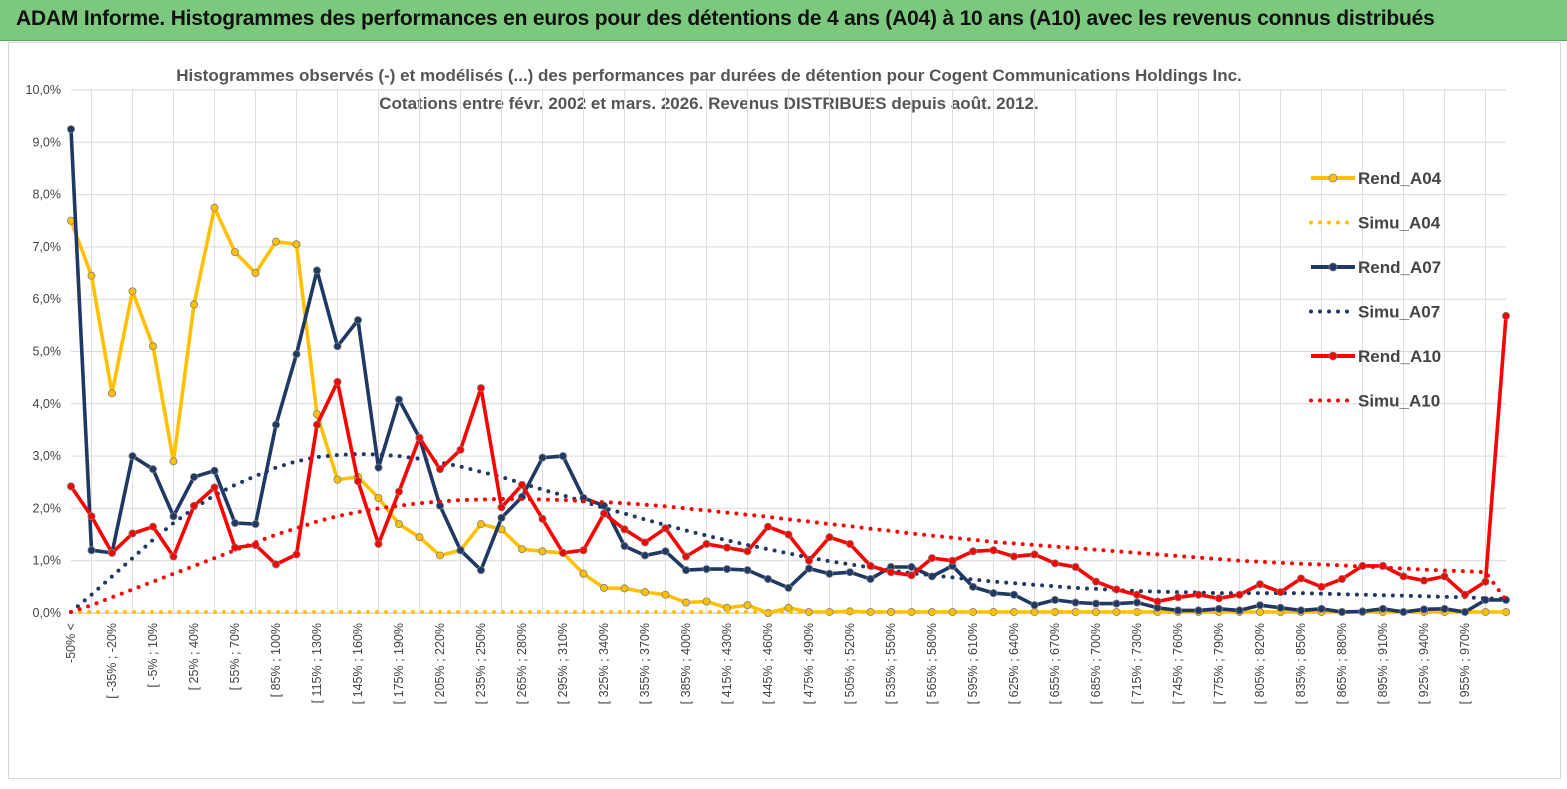 Image resolution: width=1567 pixels, height=789 pixels. What do you see at coordinates (1399, 401) in the screenshot?
I see `legend-label: Simu_A10` at bounding box center [1399, 401].